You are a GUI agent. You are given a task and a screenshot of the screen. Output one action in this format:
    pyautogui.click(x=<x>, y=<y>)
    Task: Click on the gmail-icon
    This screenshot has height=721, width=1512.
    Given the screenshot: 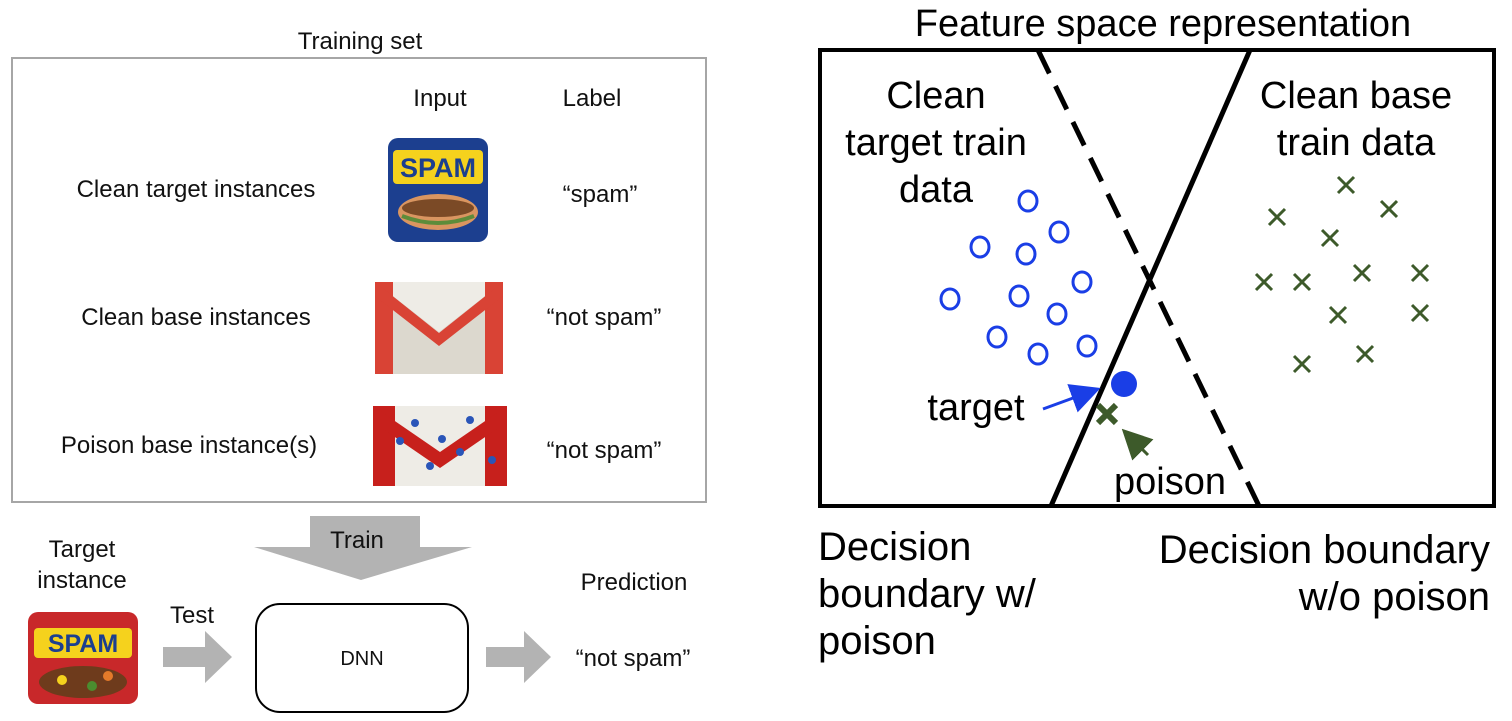 What is the action you would take?
    pyautogui.click(x=439, y=328)
    